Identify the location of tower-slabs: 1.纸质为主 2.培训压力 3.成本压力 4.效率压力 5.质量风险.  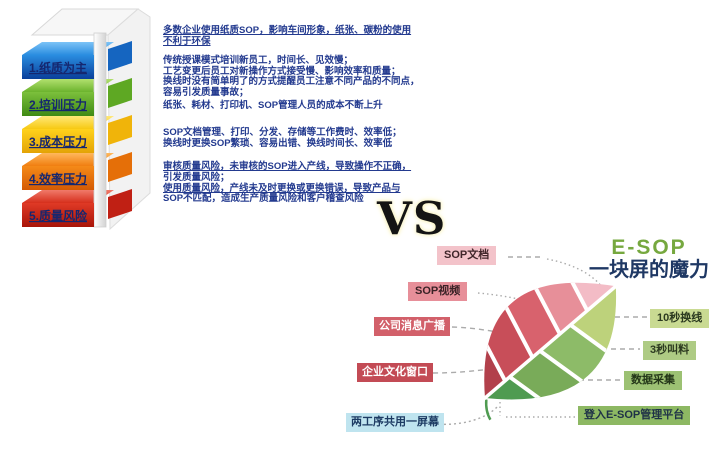
(58, 141).